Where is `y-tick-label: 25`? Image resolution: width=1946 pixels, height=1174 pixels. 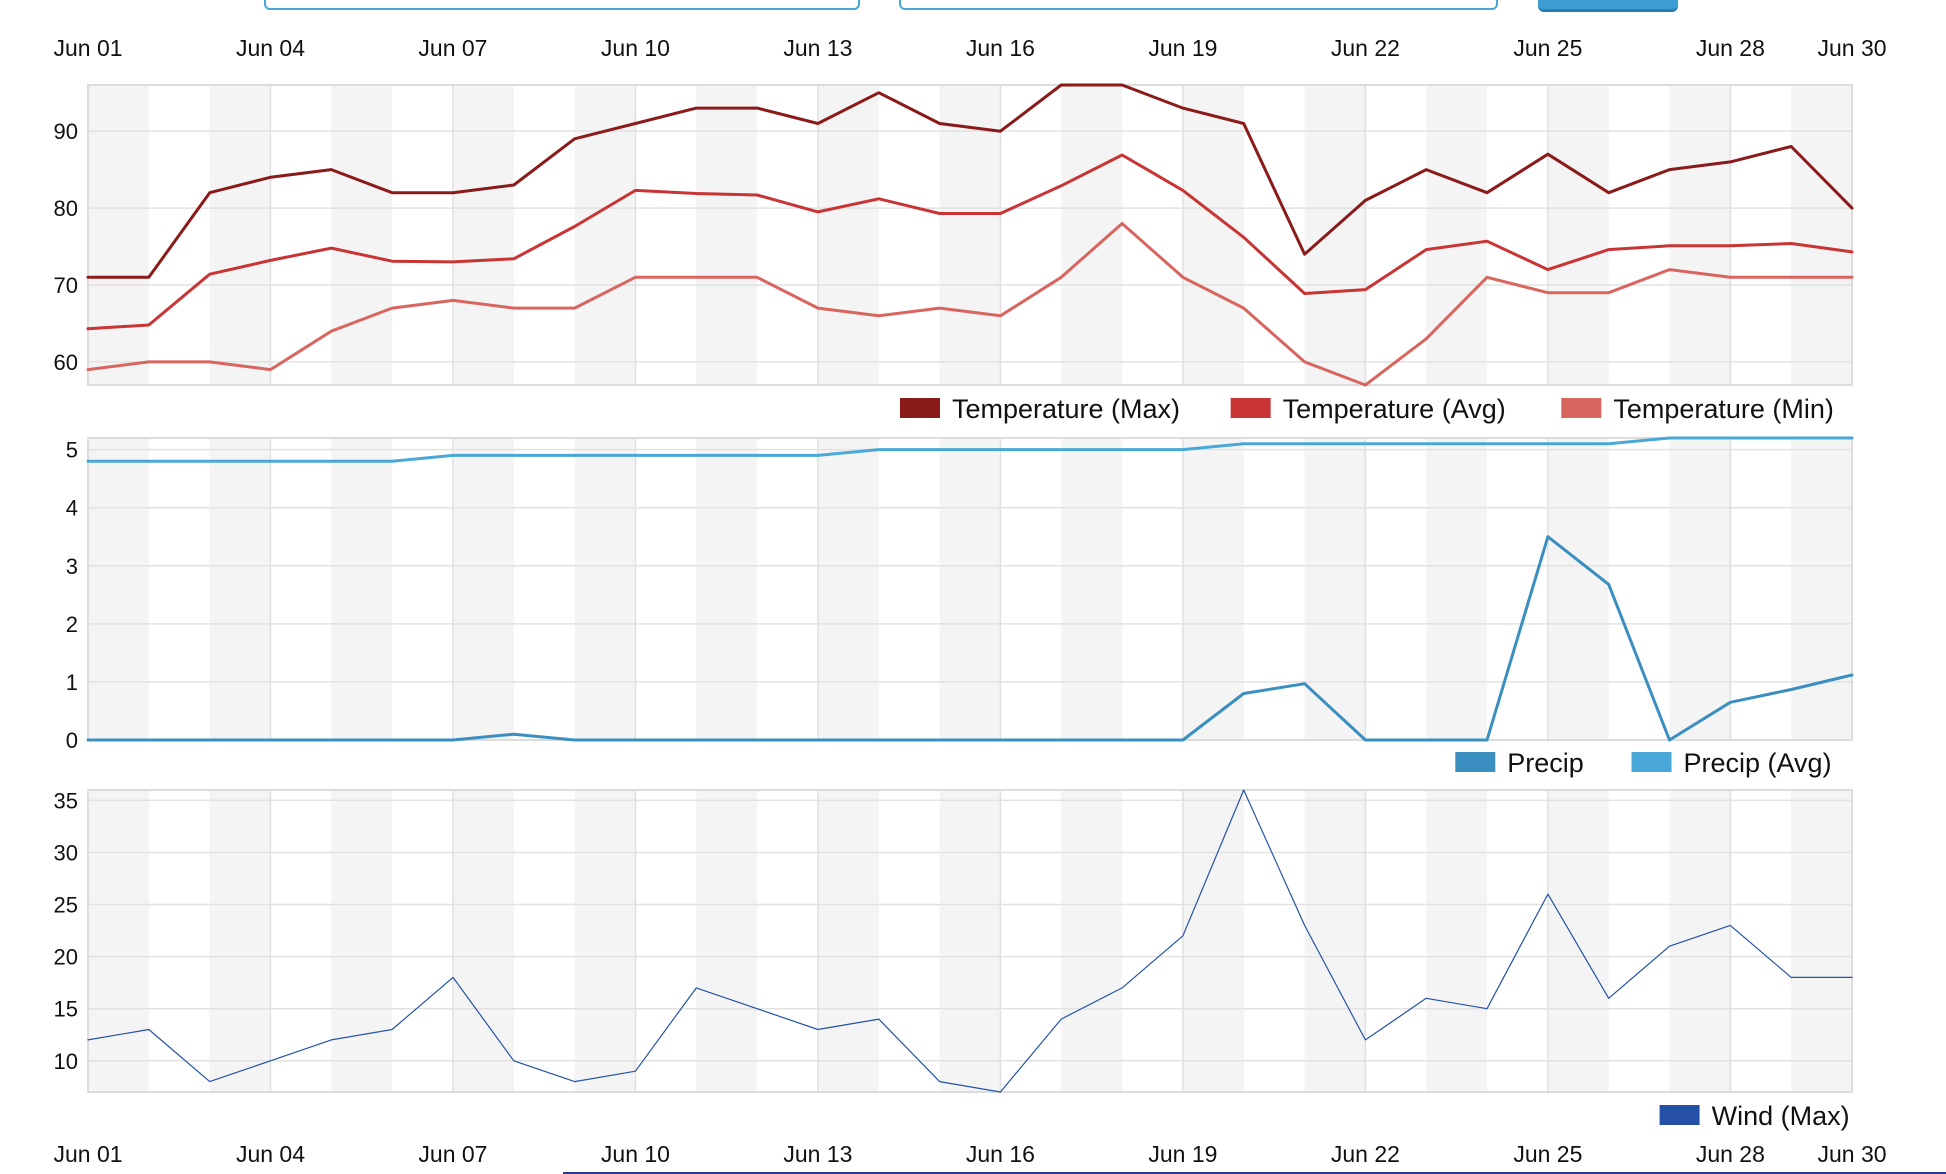
y-tick-label: 25 is located at coordinates (66, 905).